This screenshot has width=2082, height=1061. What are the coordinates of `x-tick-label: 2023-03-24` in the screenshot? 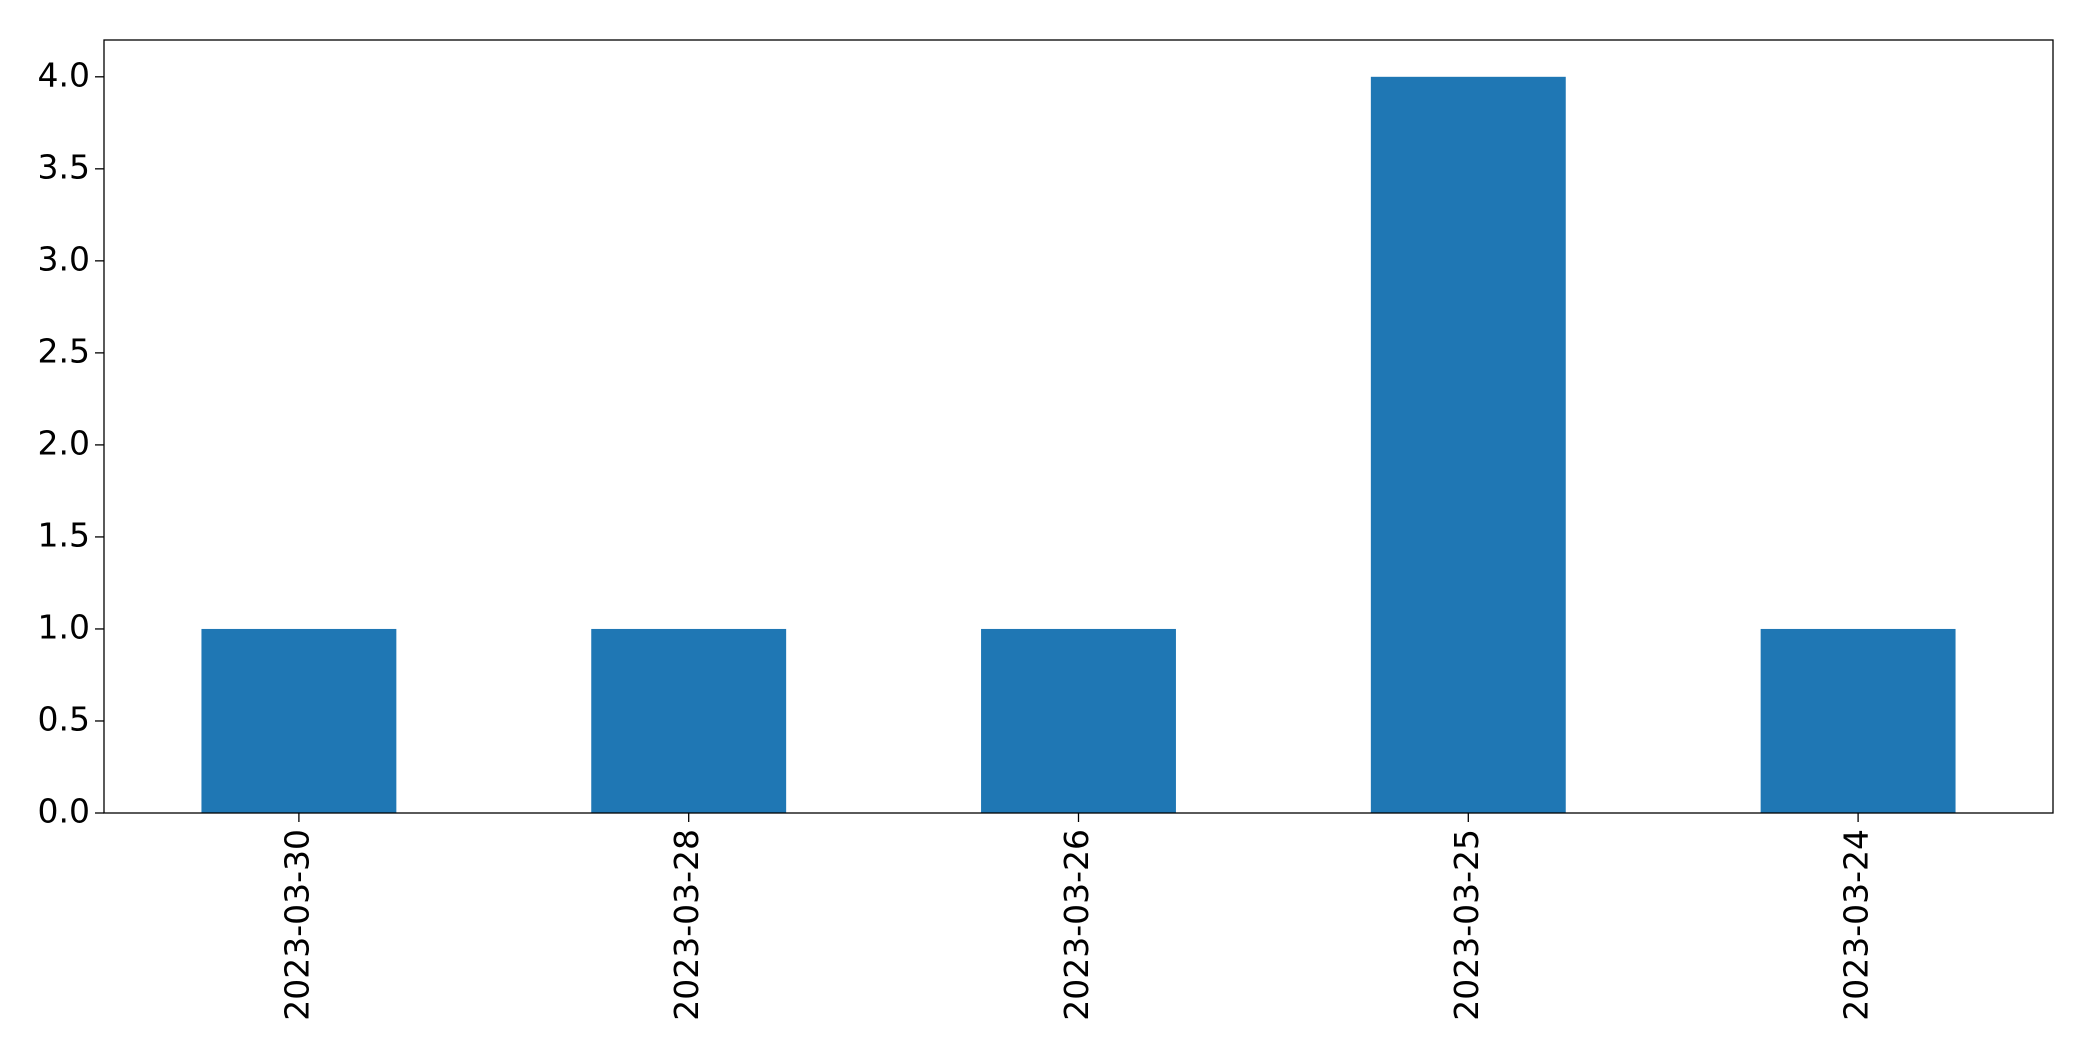 It's located at (1856, 925).